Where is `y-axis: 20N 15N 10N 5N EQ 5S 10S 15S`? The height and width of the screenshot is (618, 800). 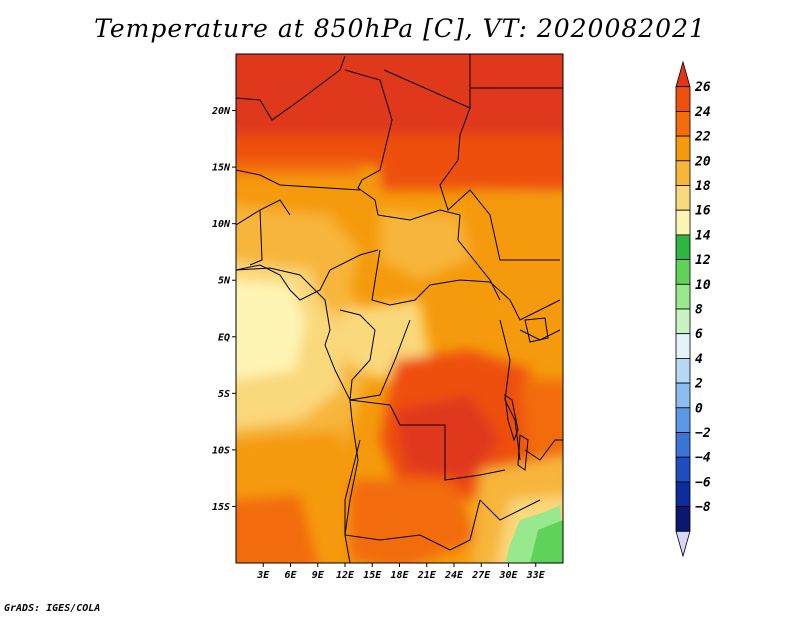
y-axis: 20N 15N 10N 5N EQ 5S 10S 15S is located at coordinates (223, 309).